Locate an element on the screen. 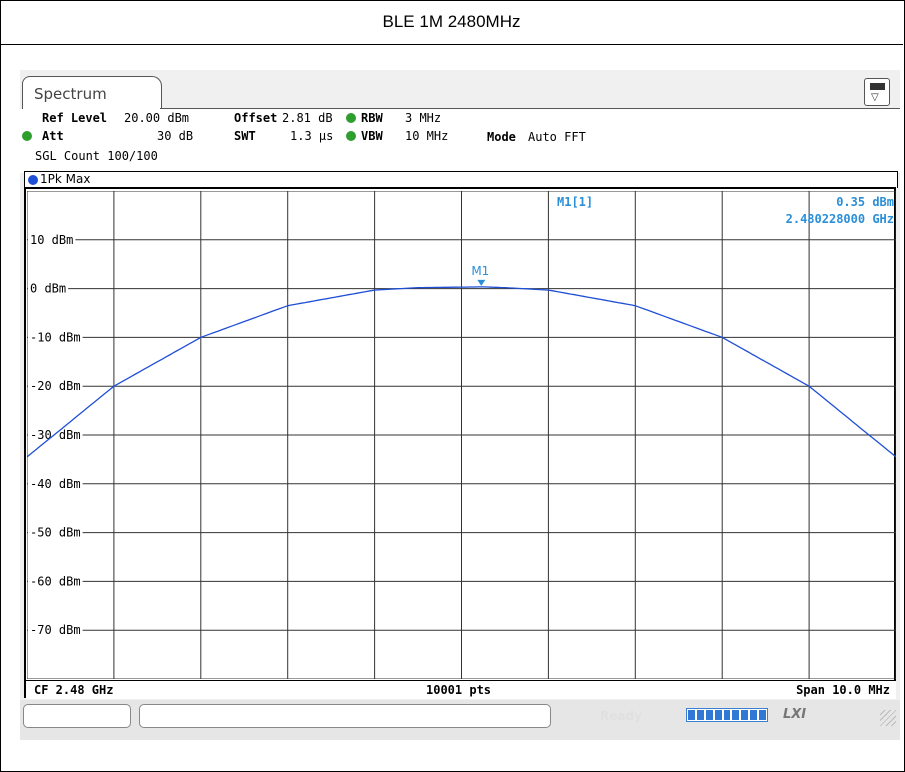 The width and height of the screenshot is (905, 772). marker-m1-icon is located at coordinates (481, 282).